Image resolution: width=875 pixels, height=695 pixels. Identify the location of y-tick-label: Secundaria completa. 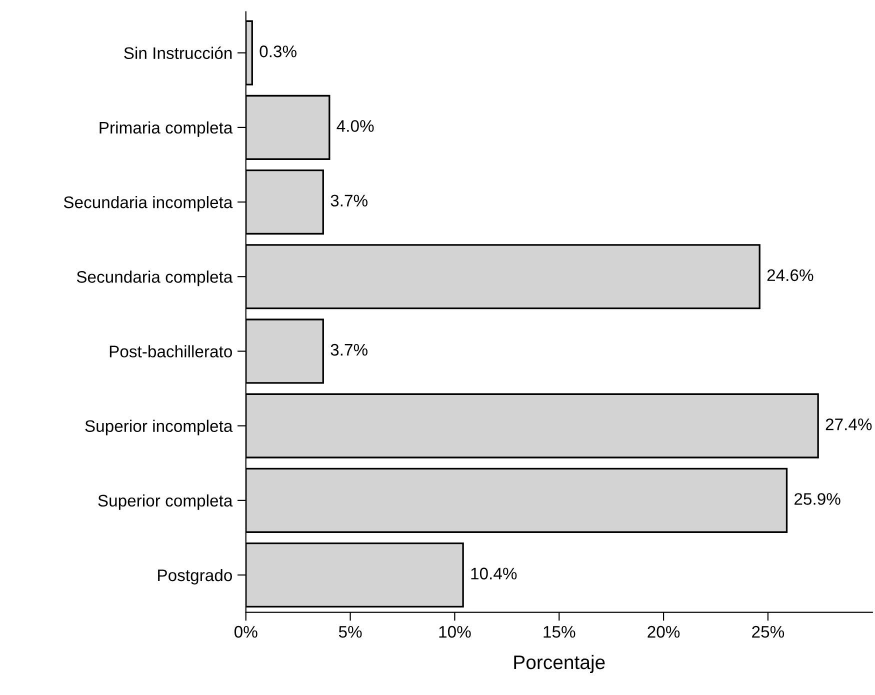
(154, 278).